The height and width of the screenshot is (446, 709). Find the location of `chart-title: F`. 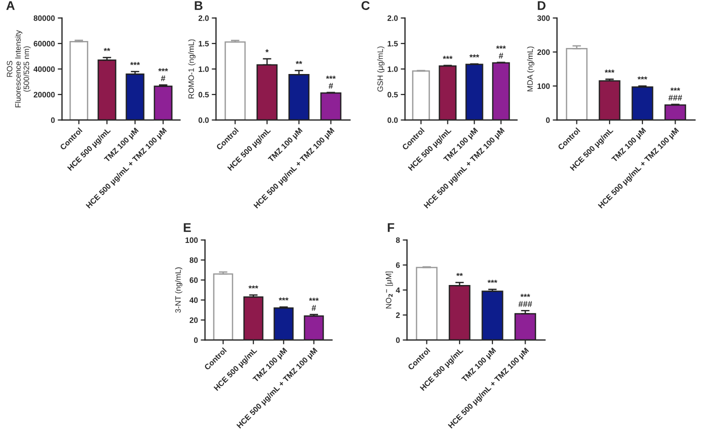

chart-title: F is located at coordinates (391, 227).